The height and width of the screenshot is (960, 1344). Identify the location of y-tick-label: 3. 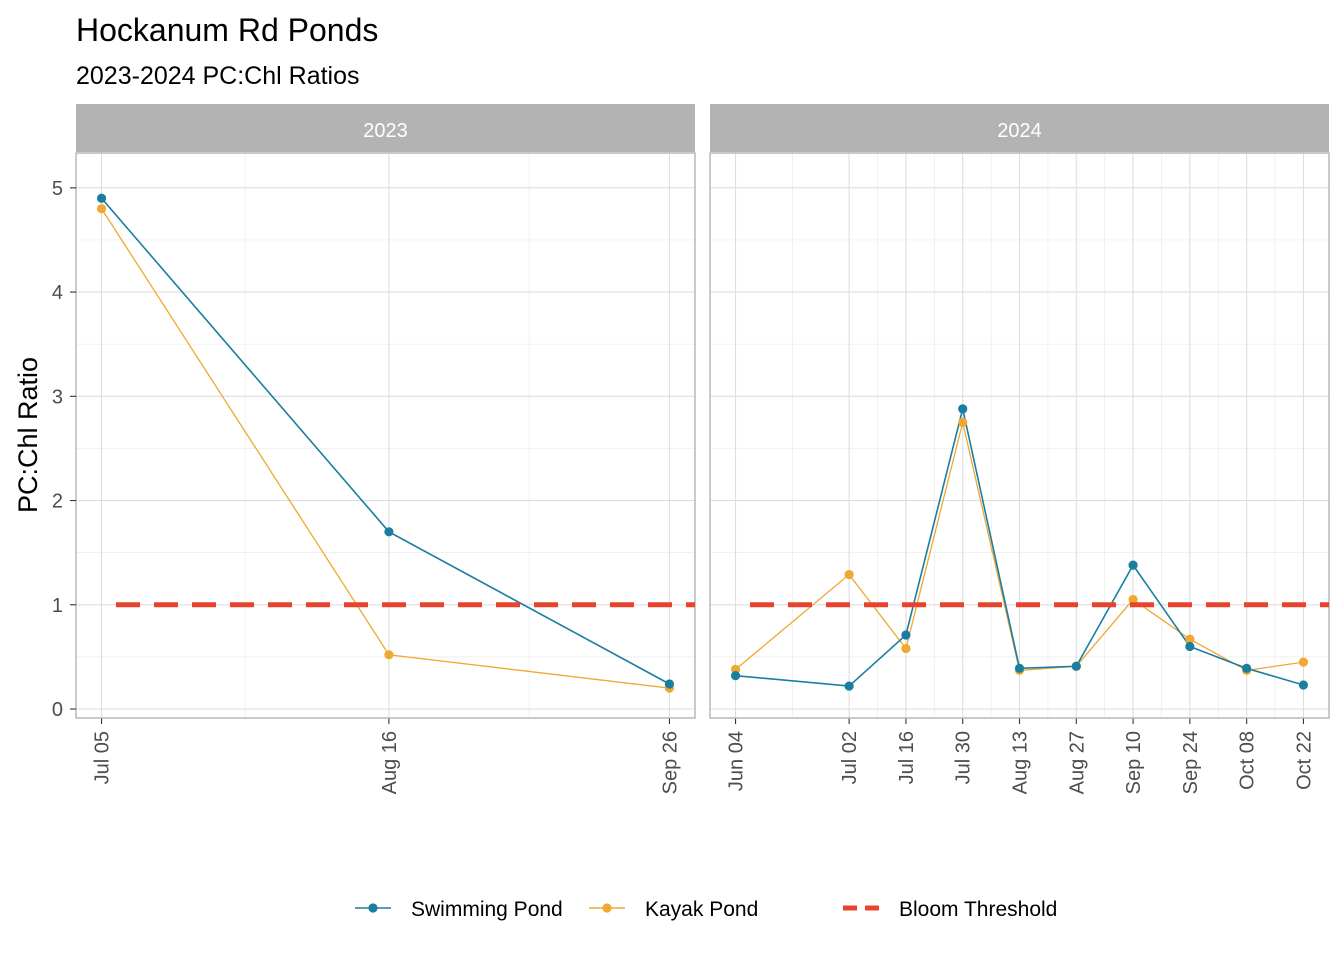
(57, 397).